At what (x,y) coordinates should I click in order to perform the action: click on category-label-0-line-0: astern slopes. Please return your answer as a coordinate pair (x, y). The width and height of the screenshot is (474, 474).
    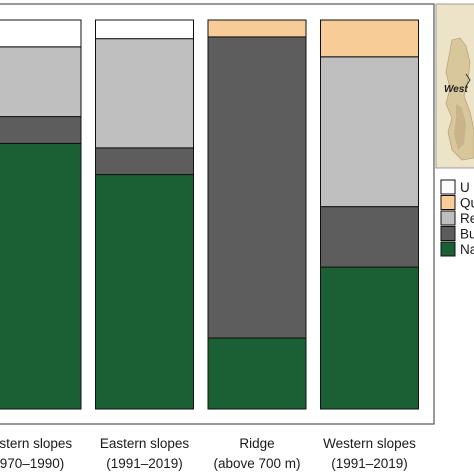
    Looking at the image, I should click on (36, 443).